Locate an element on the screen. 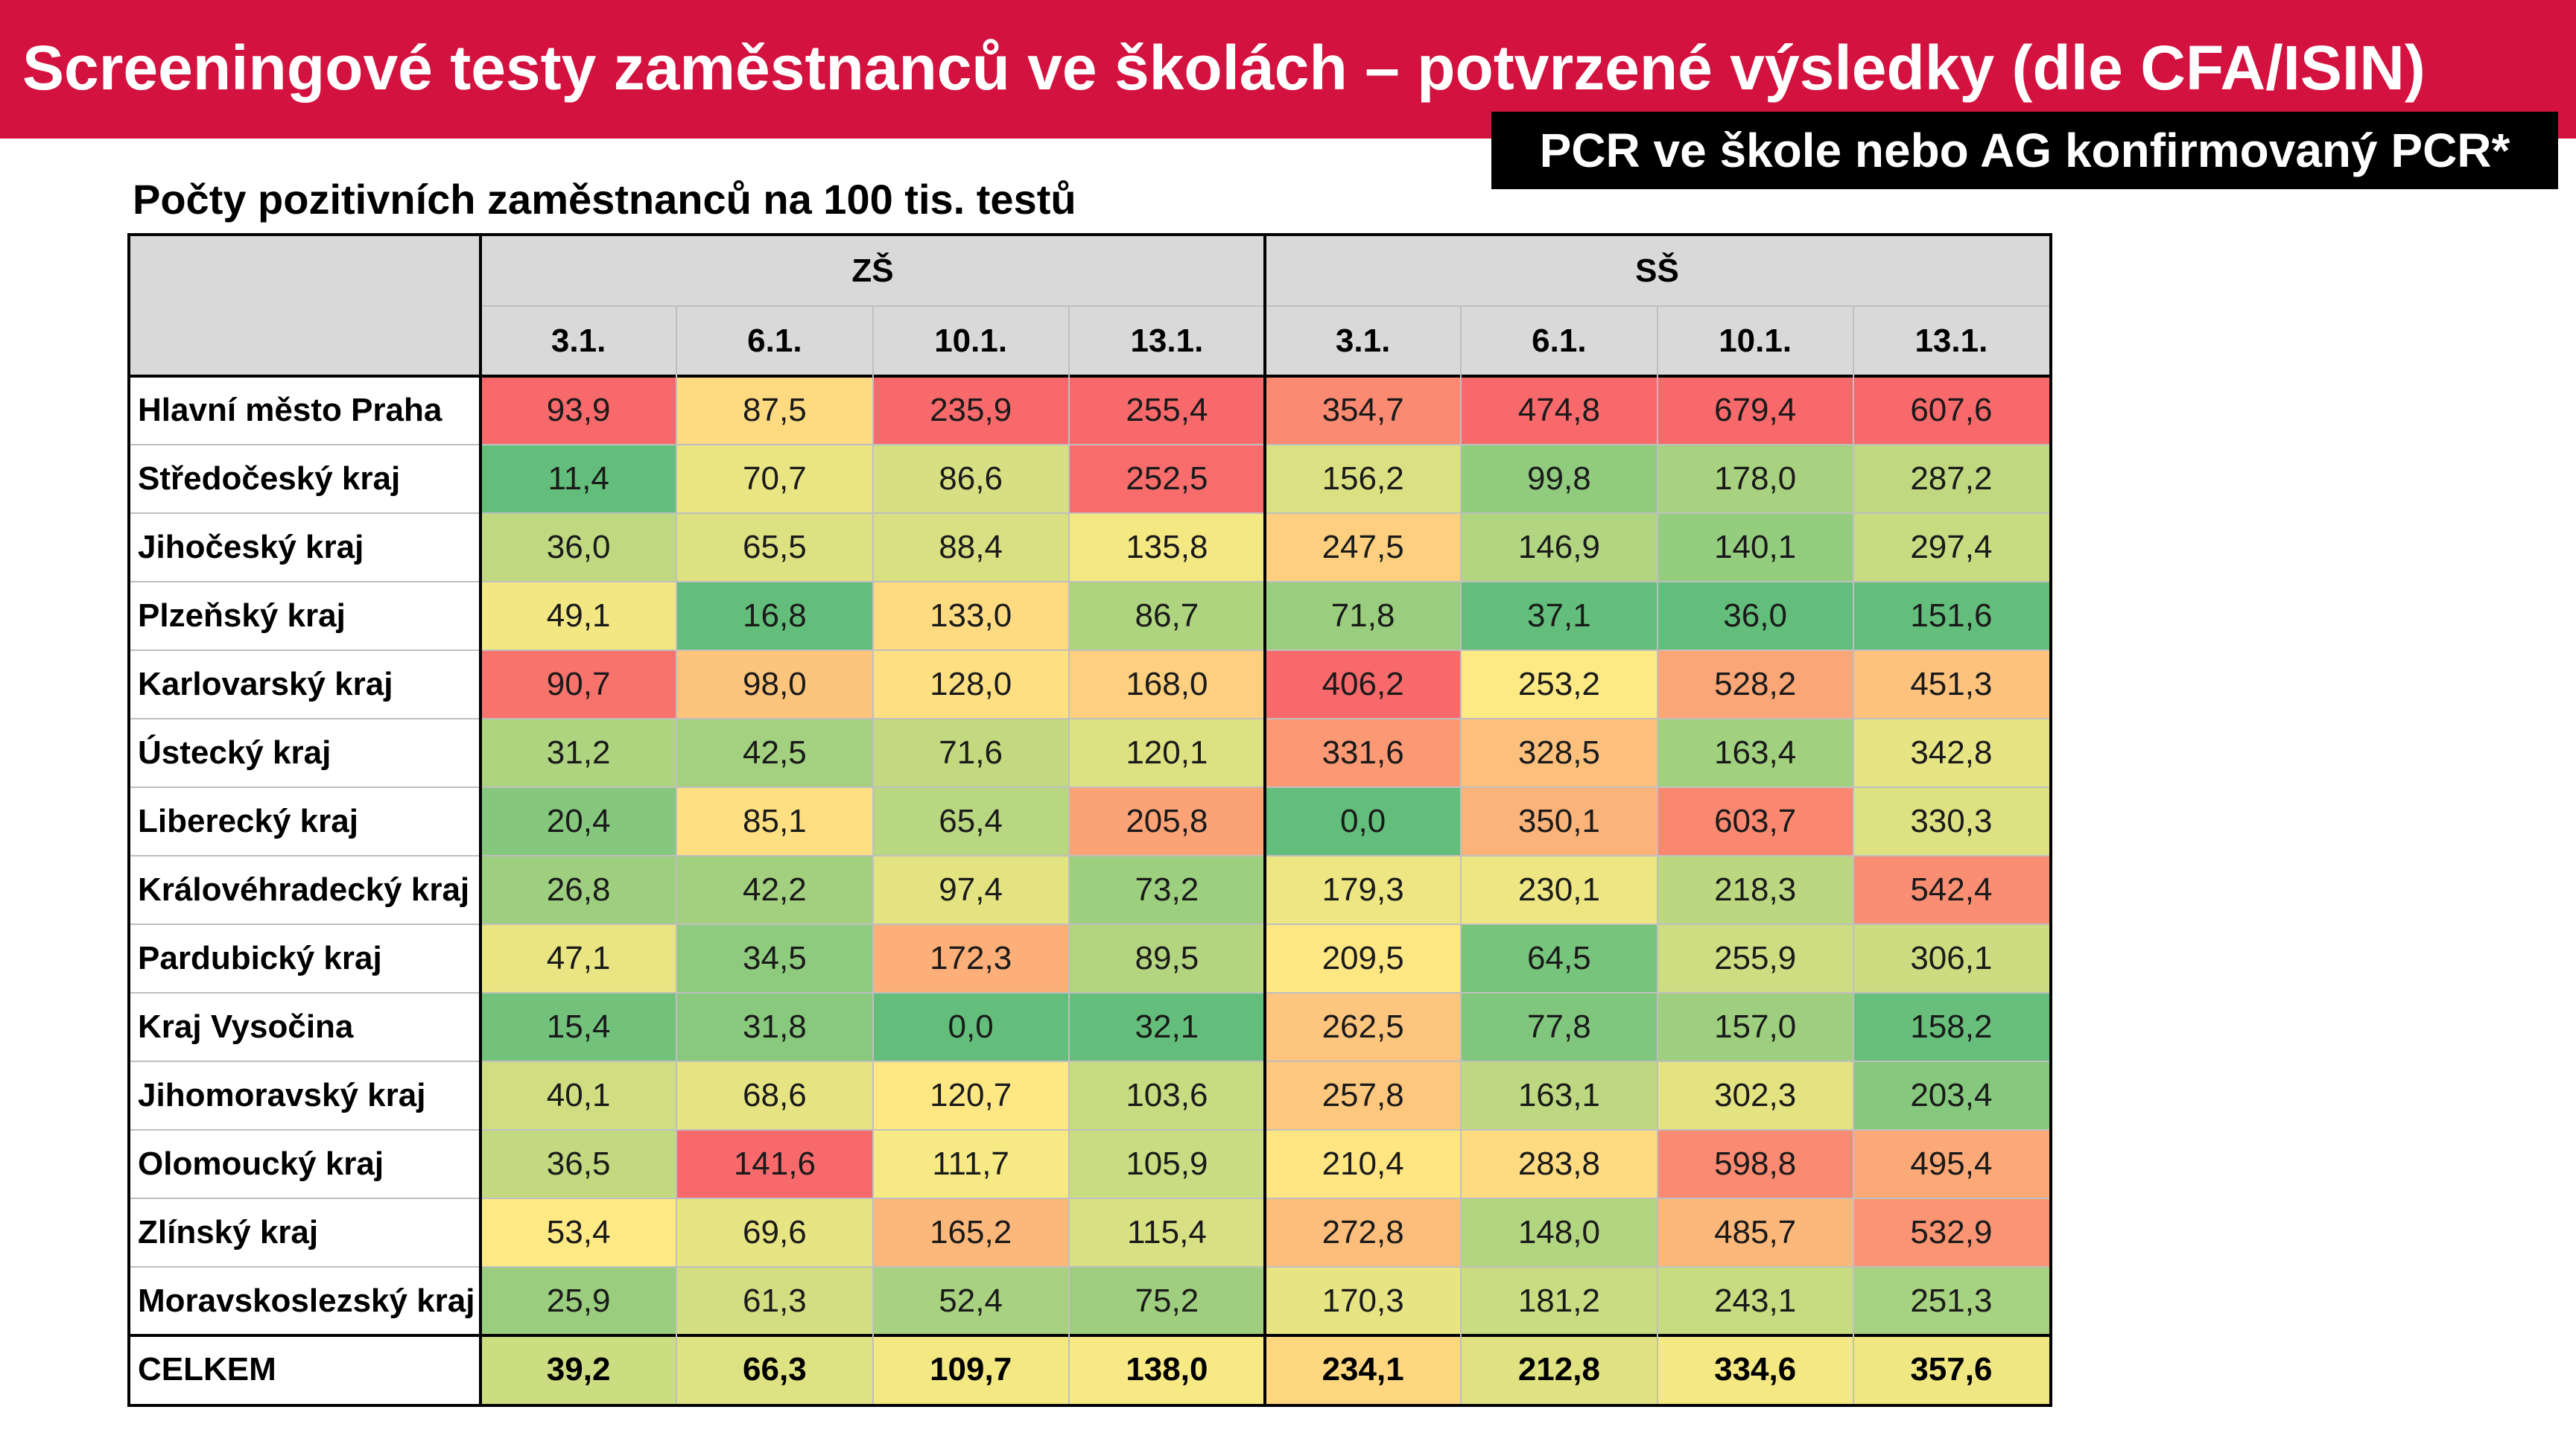 This screenshot has width=2576, height=1430. heatmap-value-cell: 97,4 is located at coordinates (971, 890).